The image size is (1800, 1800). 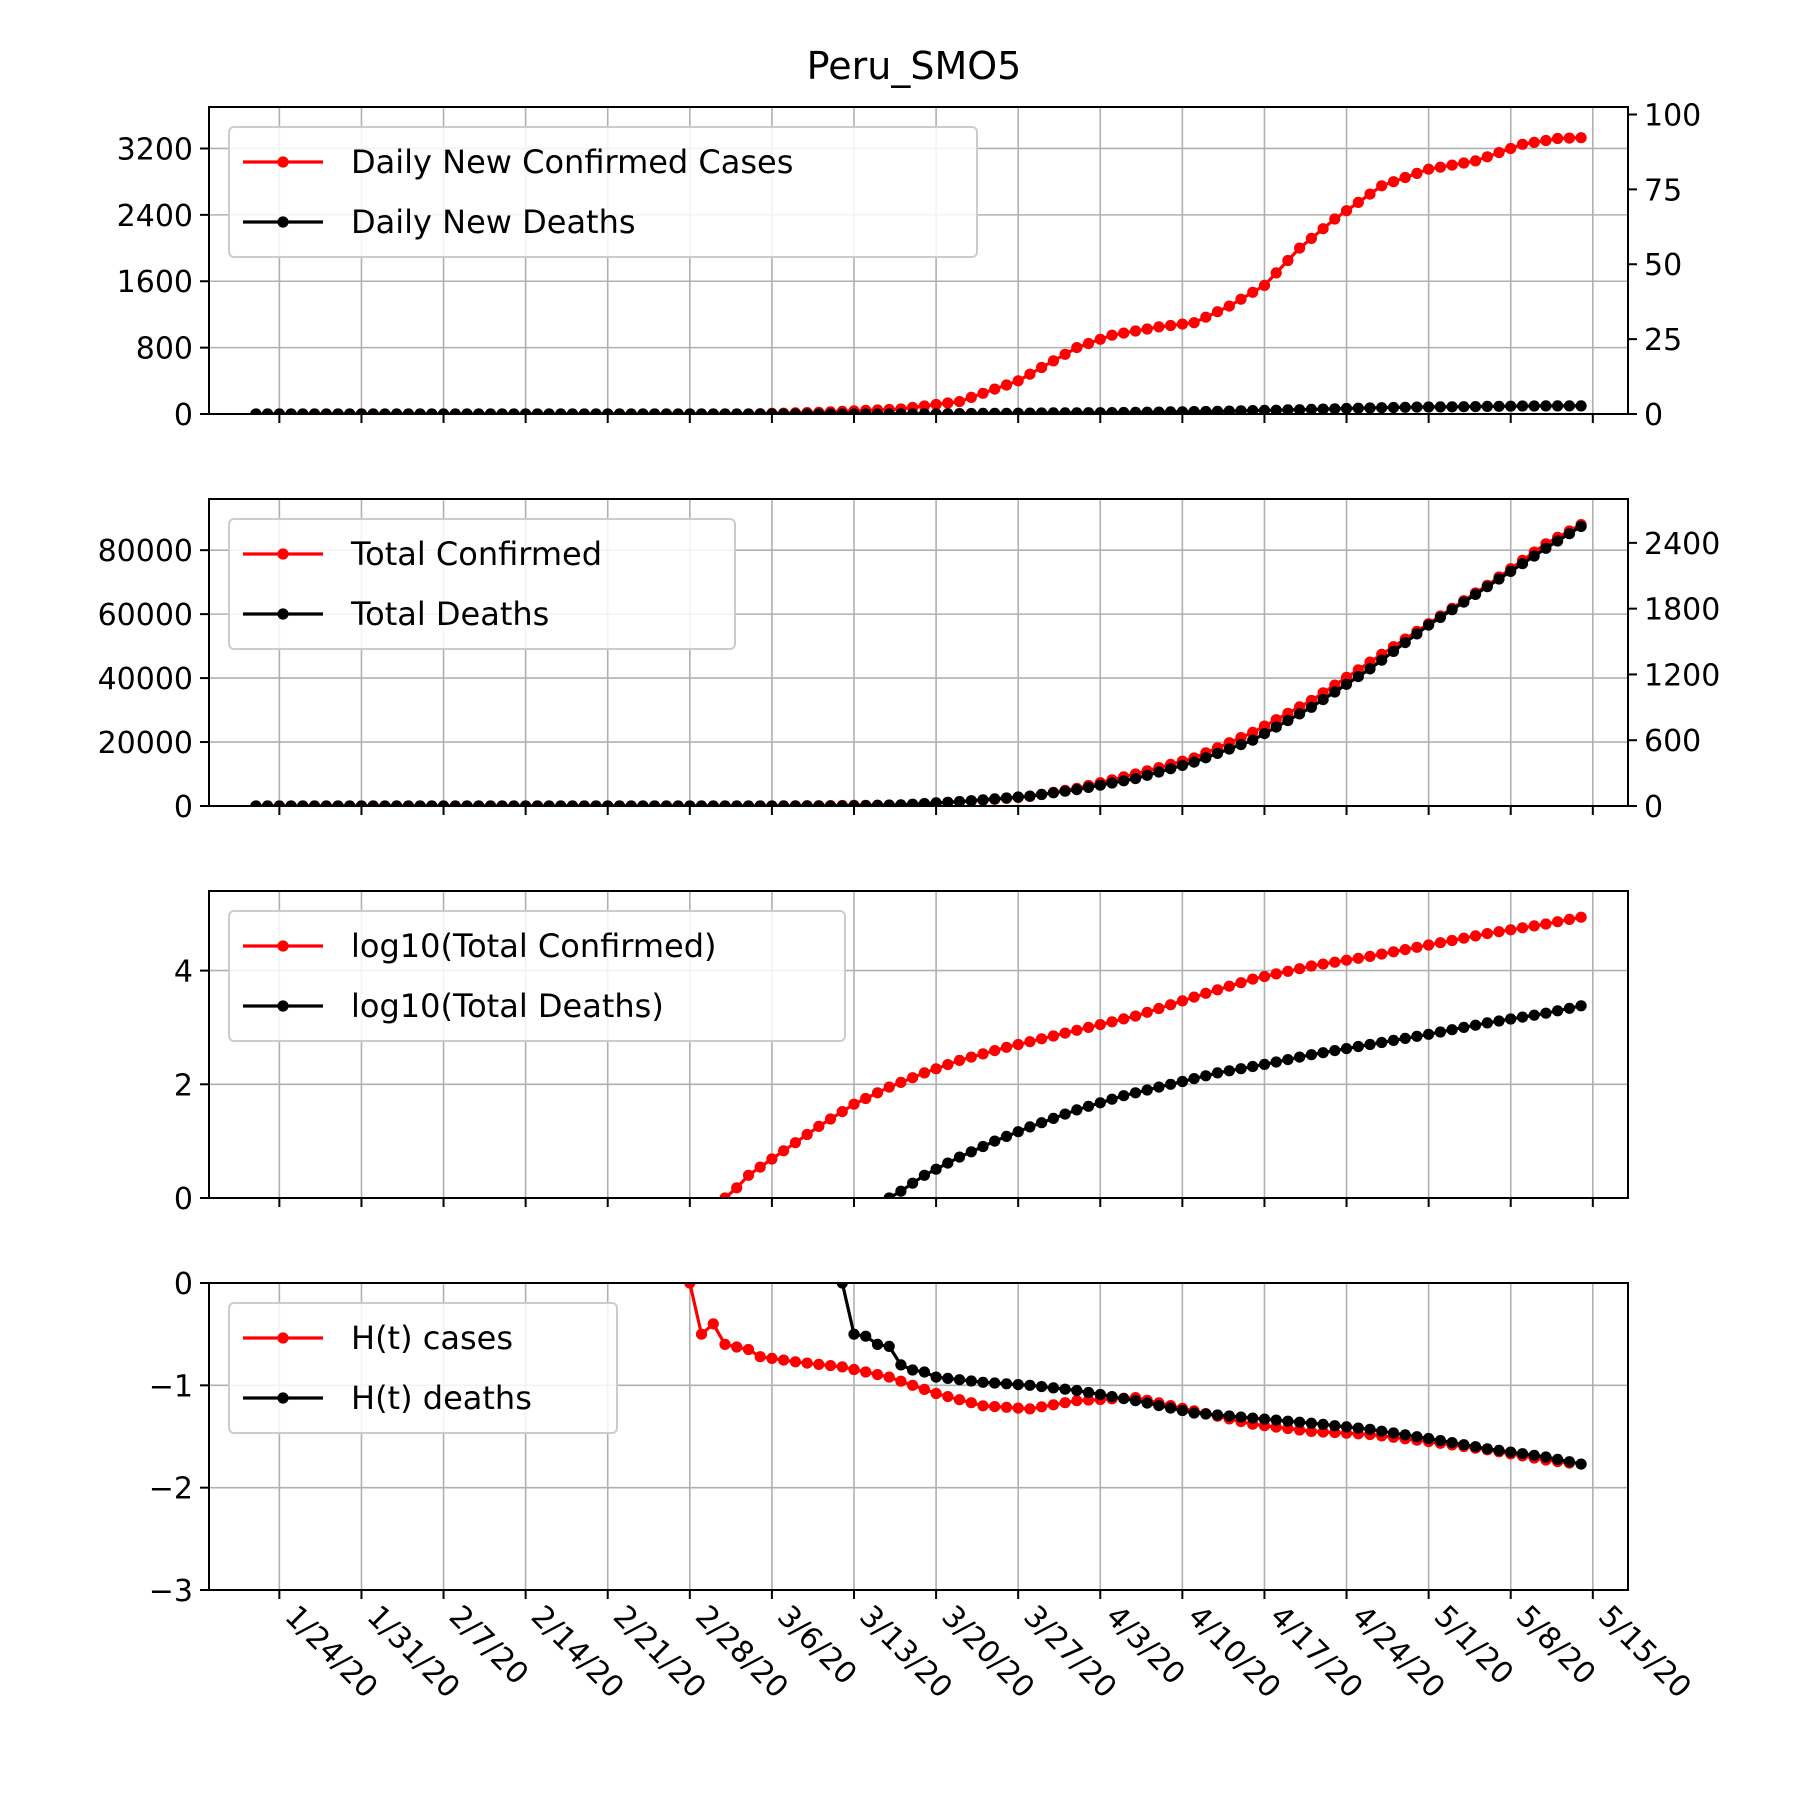 I want to click on y-right-tick-label: 25, so click(x=1663, y=340).